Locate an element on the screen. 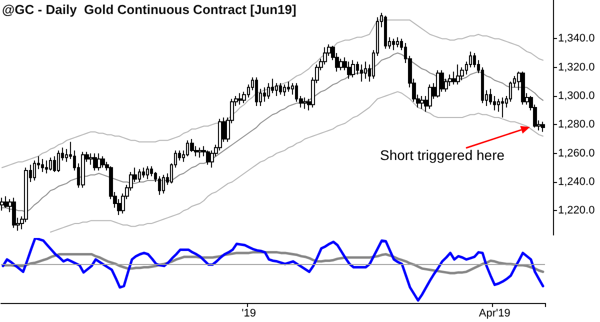 The image size is (600, 322). x-tick-label: Apr'19 is located at coordinates (494, 314).